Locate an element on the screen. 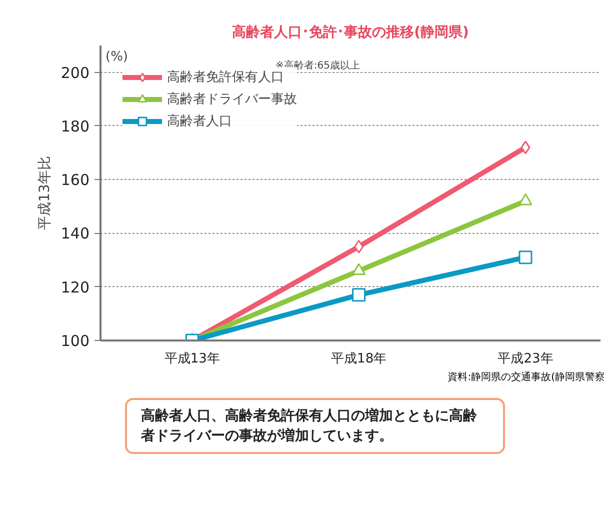 Image resolution: width=604 pixels, height=509 pixels. annotation: ※高齢者:65歳以上 is located at coordinates (318, 66).